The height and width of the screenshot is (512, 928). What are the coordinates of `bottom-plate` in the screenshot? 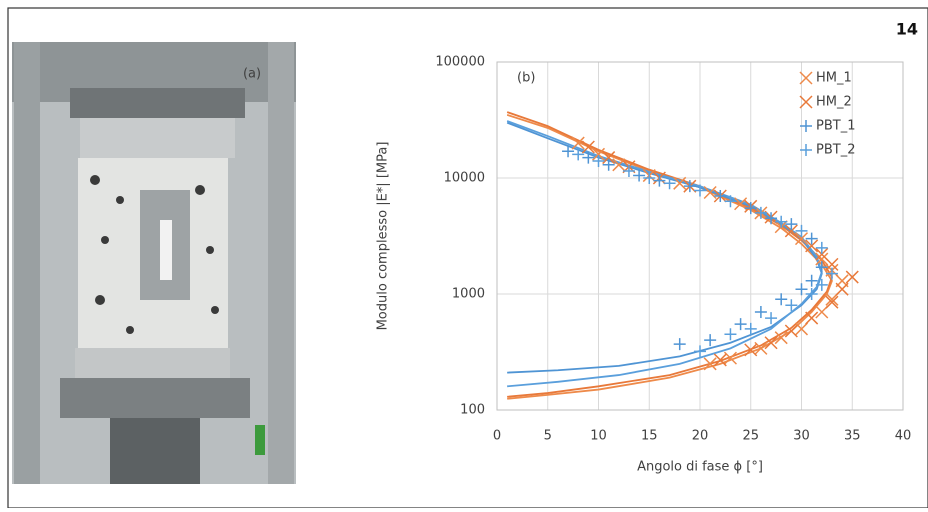 It's located at (155, 398).